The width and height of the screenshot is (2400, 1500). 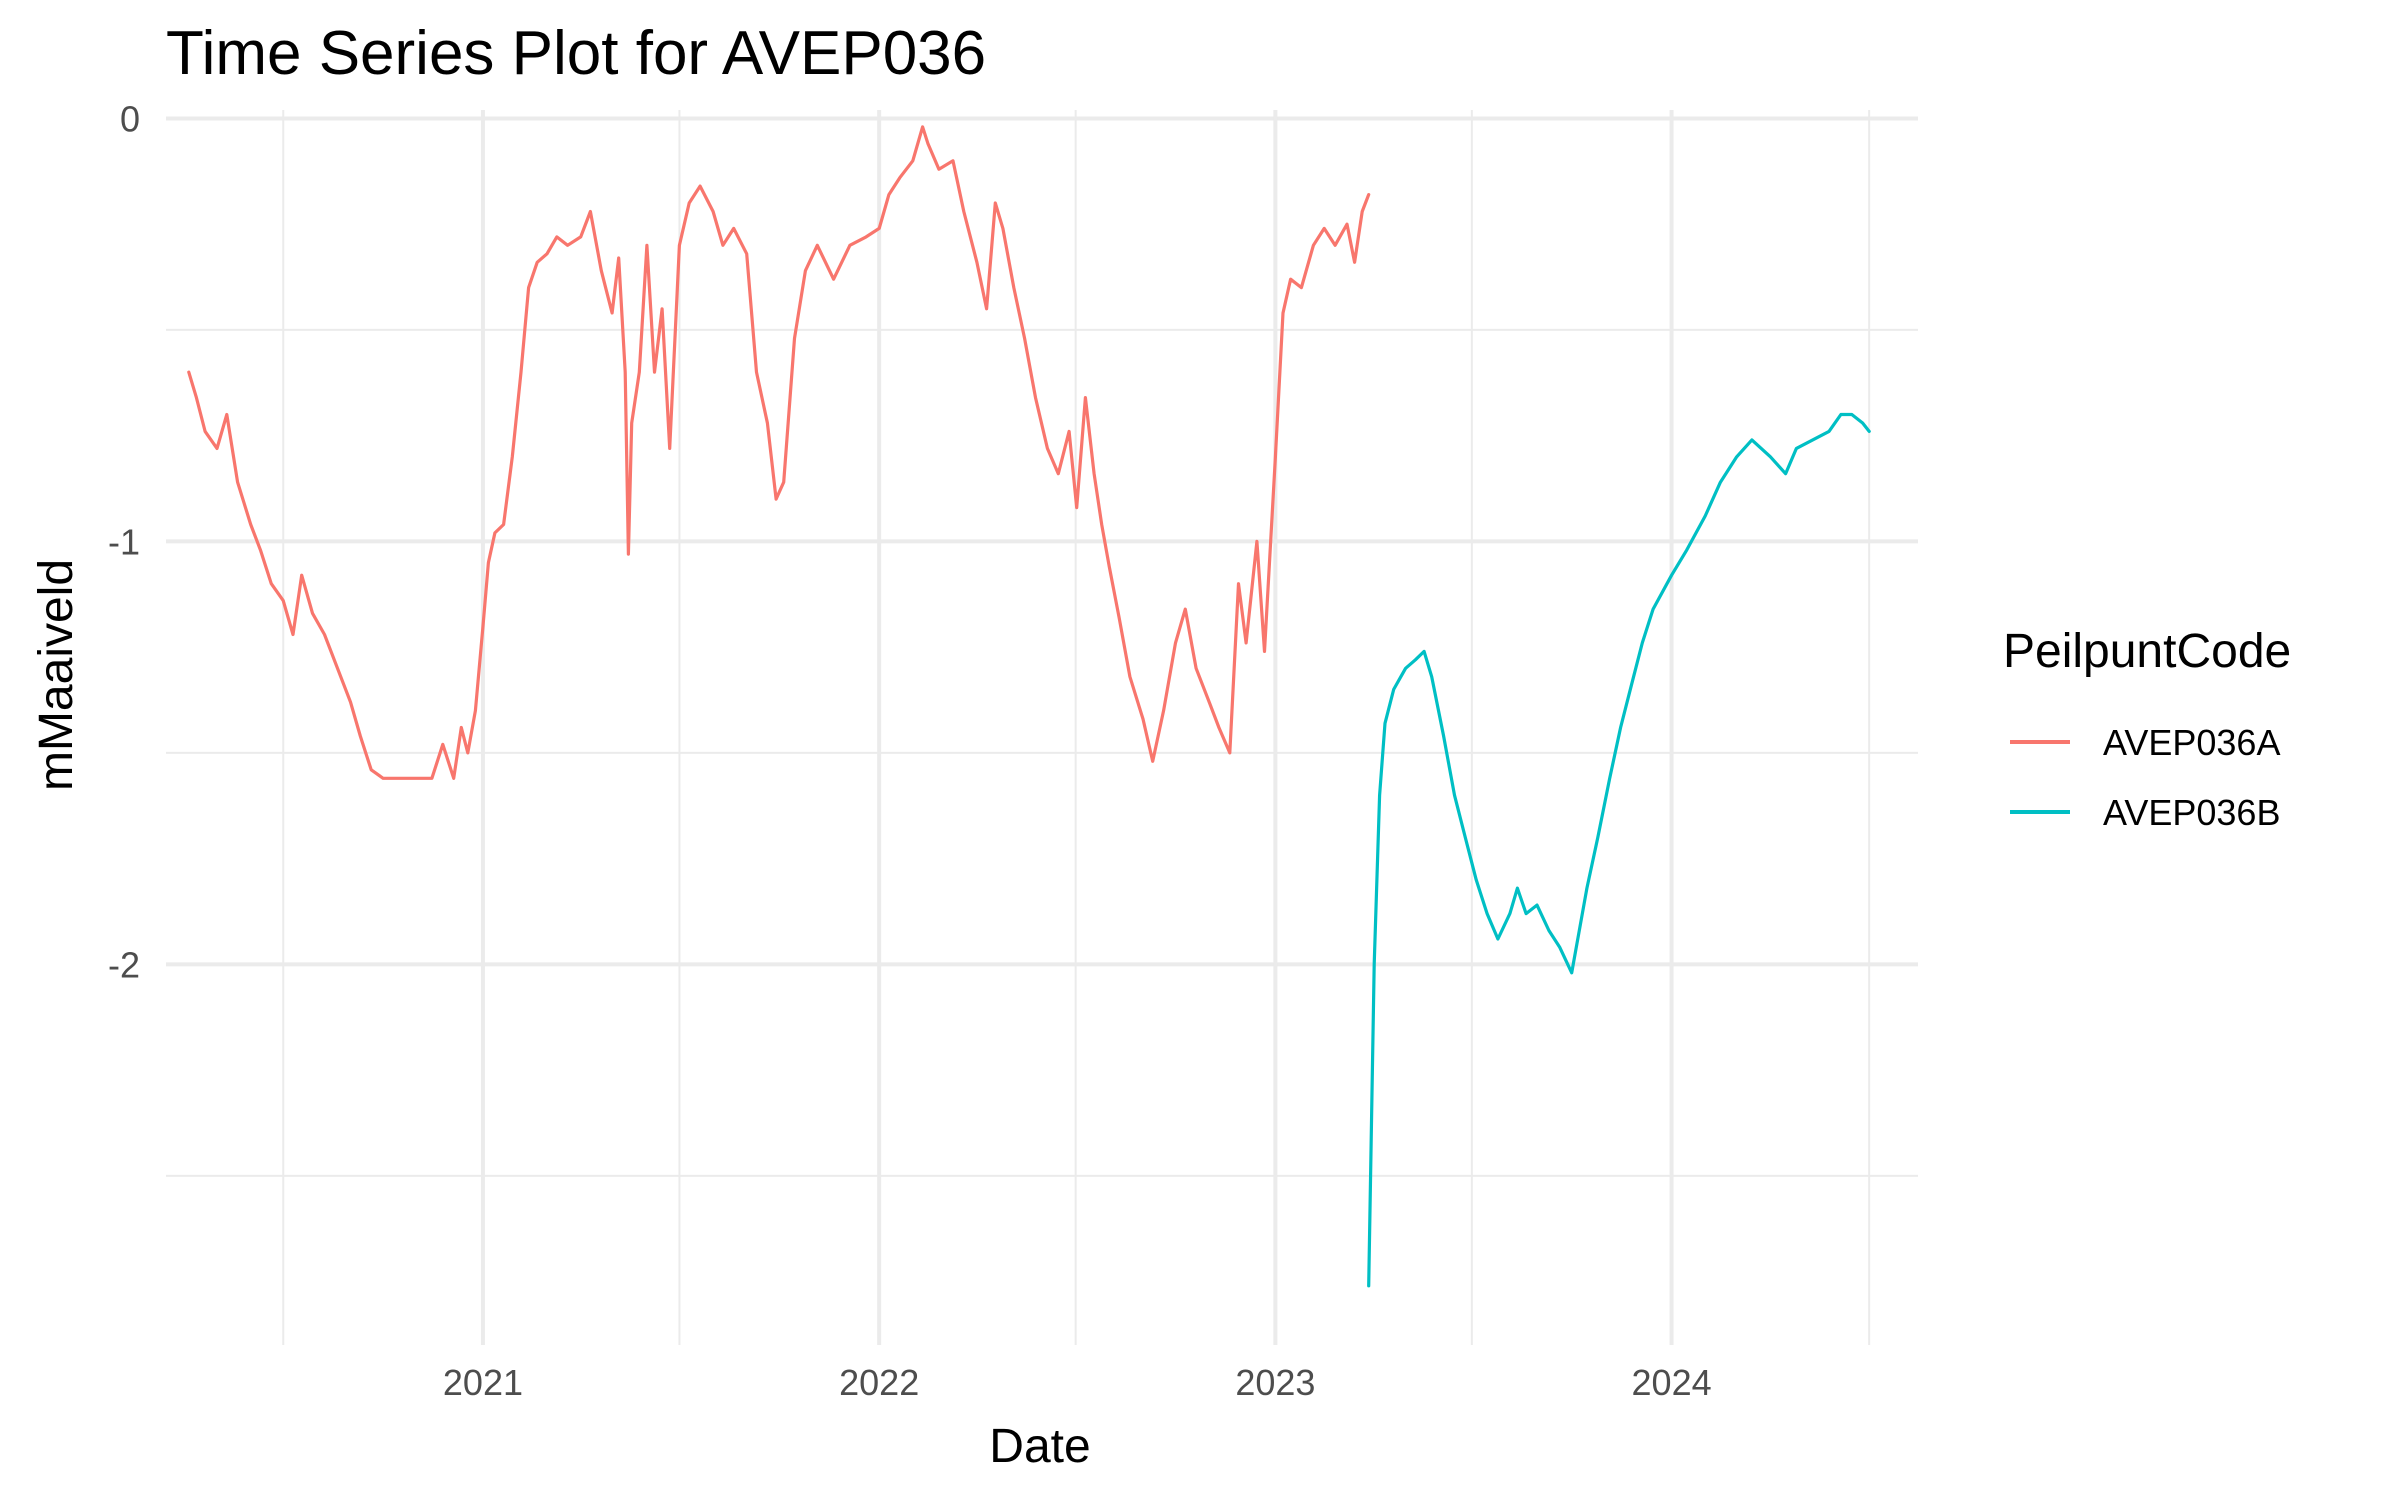 What do you see at coordinates (879, 1382) in the screenshot?
I see `x-tick-label: 2022` at bounding box center [879, 1382].